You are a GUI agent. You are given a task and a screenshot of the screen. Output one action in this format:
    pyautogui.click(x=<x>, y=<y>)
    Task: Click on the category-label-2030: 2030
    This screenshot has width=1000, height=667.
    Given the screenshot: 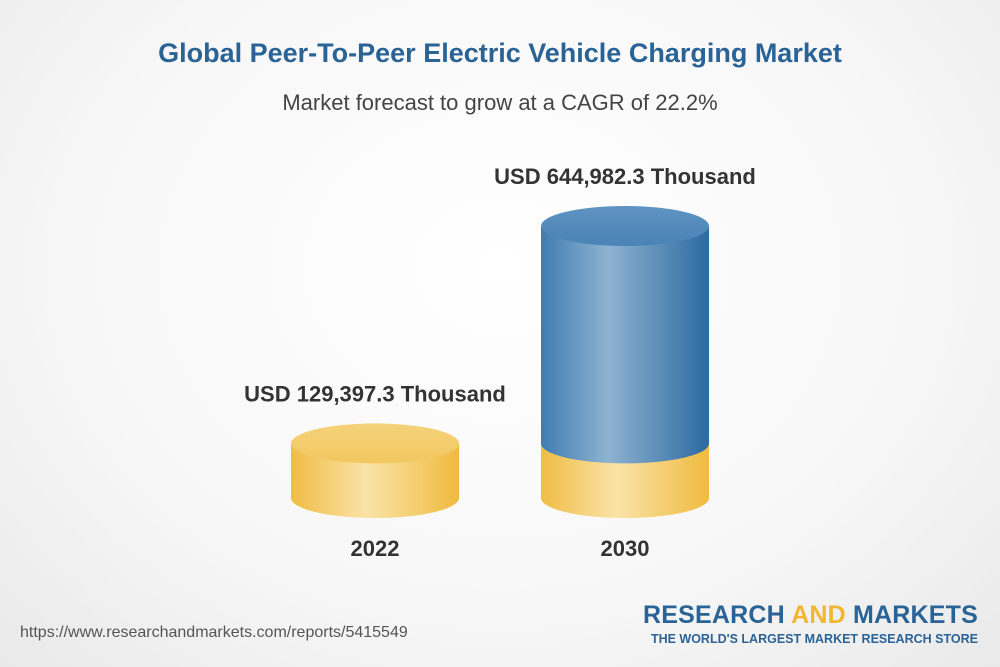 What is the action you would take?
    pyautogui.click(x=625, y=548)
    